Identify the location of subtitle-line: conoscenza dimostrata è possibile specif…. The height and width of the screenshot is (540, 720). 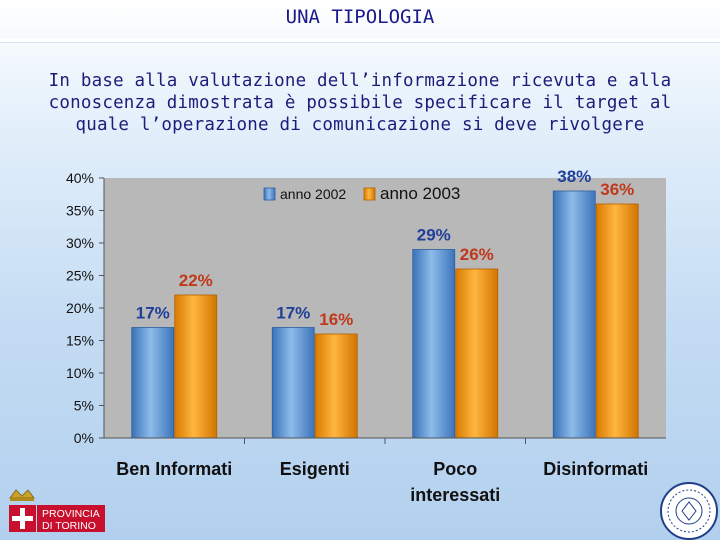
(360, 103).